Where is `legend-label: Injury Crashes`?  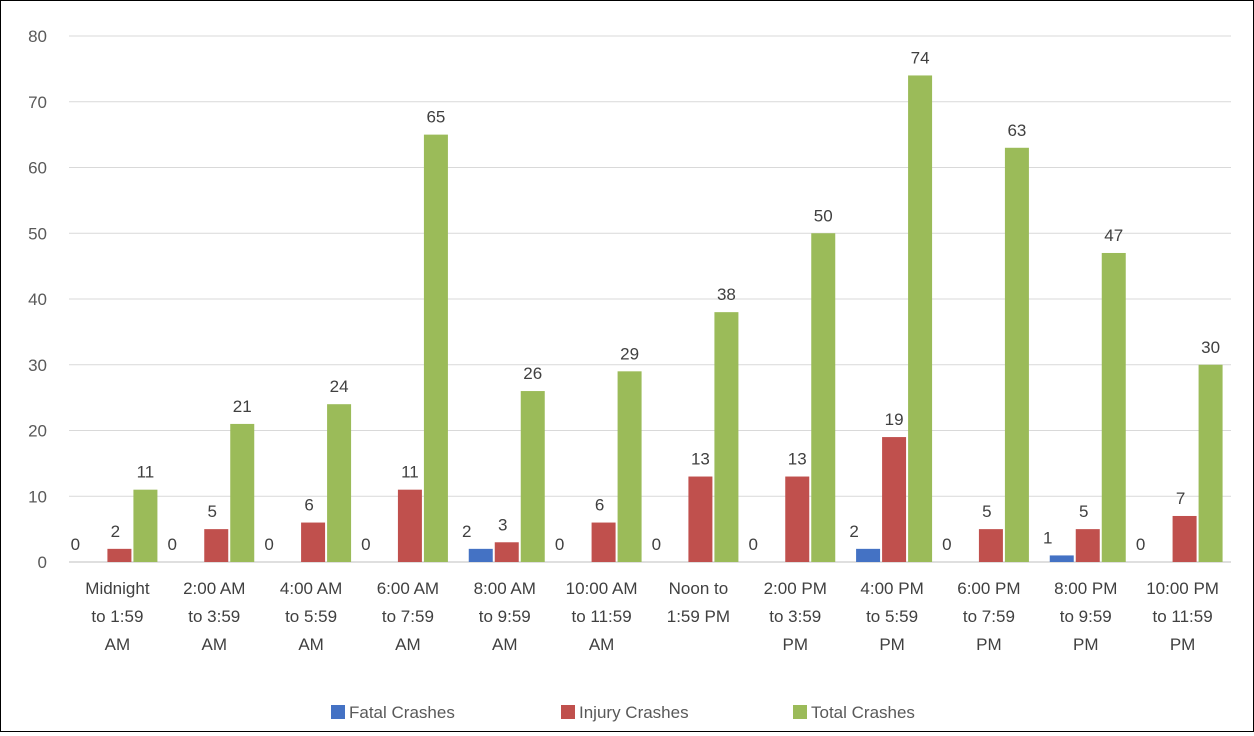 legend-label: Injury Crashes is located at coordinates (634, 712).